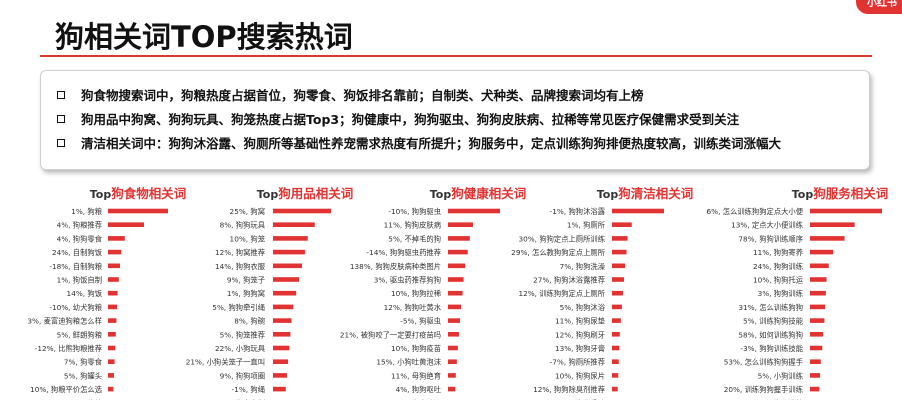 The height and width of the screenshot is (400, 902). Describe the element at coordinates (413, 307) in the screenshot. I see `category-label: 12%, 狗狗吐黄水` at that location.